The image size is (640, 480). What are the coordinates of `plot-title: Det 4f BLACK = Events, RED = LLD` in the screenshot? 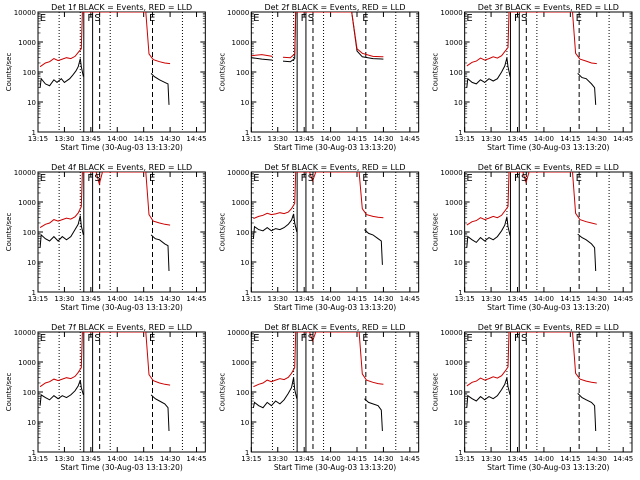 It's located at (121, 167).